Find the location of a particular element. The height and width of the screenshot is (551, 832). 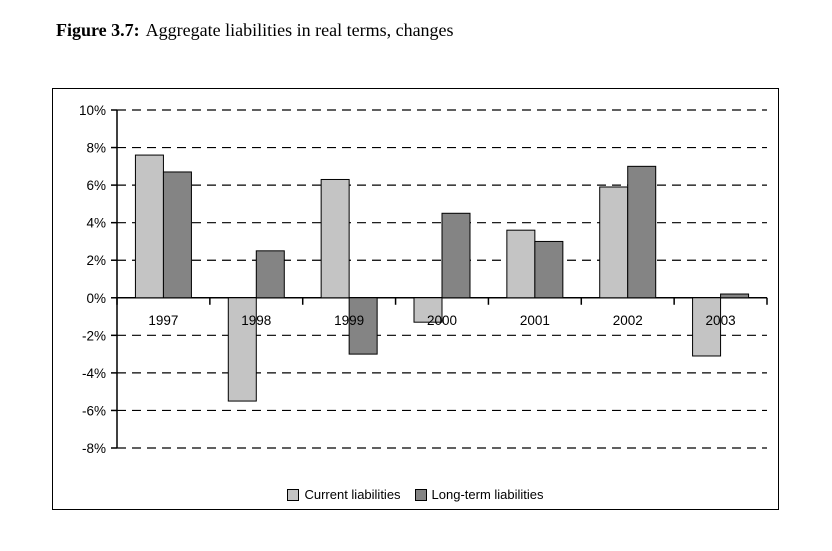

x-axis-label: 2002 is located at coordinates (628, 320).